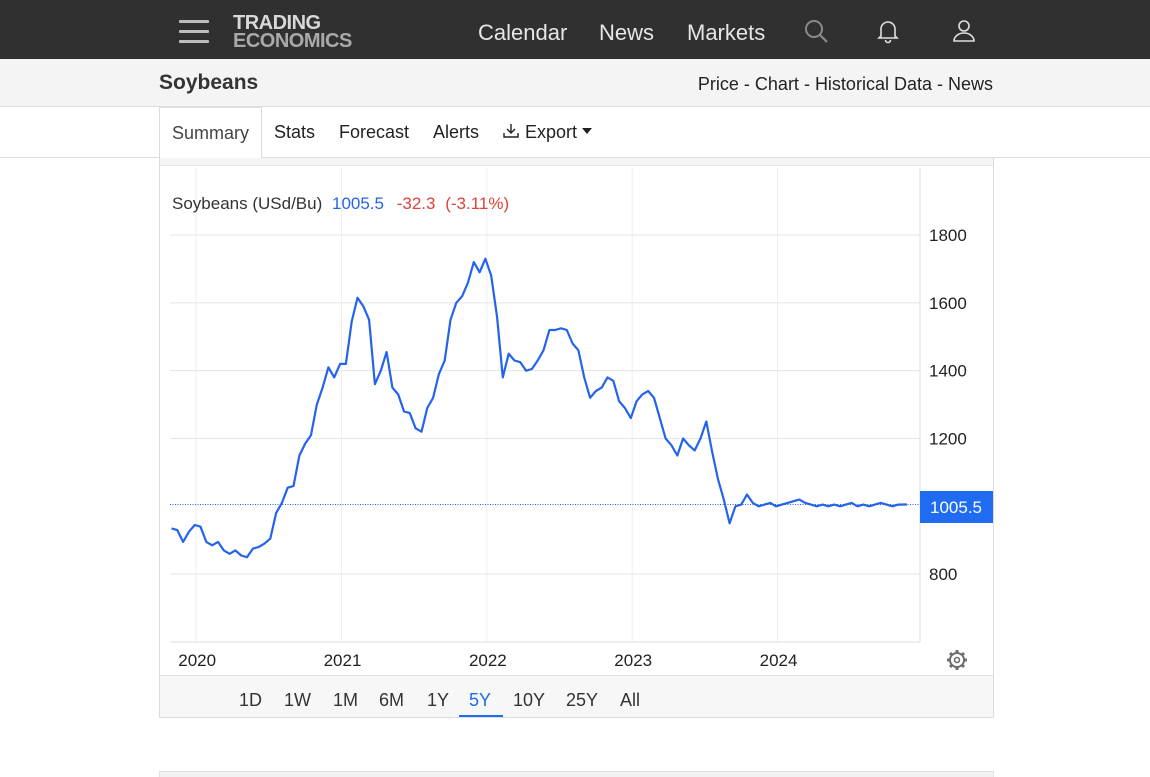  Describe the element at coordinates (211, 133) in the screenshot. I see `tab-summary: Summary` at that location.